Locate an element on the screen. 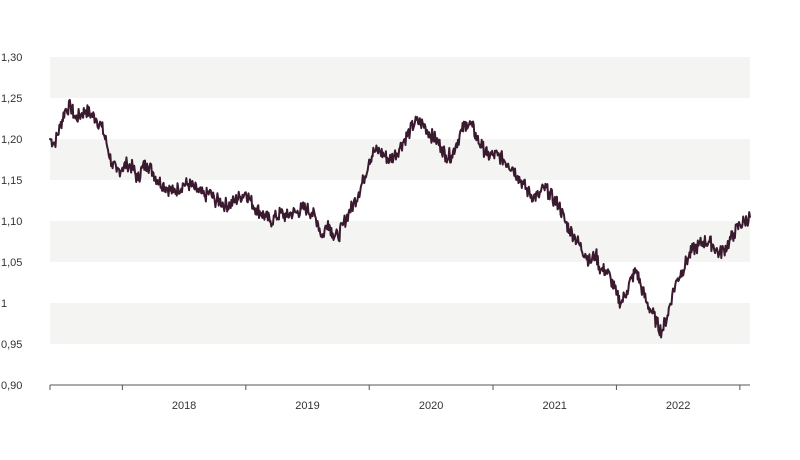 This screenshot has width=800, height=460. y-tick-label: 1,15 is located at coordinates (11, 181).